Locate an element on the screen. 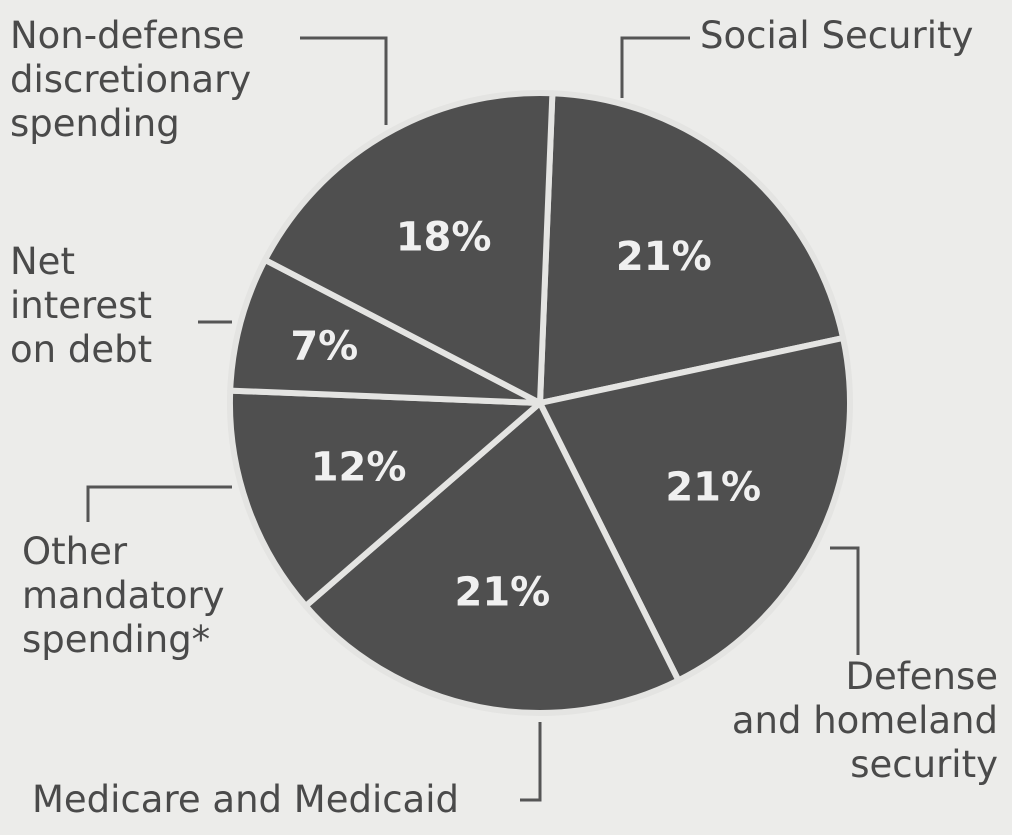 The width and height of the screenshot is (1012, 835). leader-line-defense is located at coordinates (845, 600).